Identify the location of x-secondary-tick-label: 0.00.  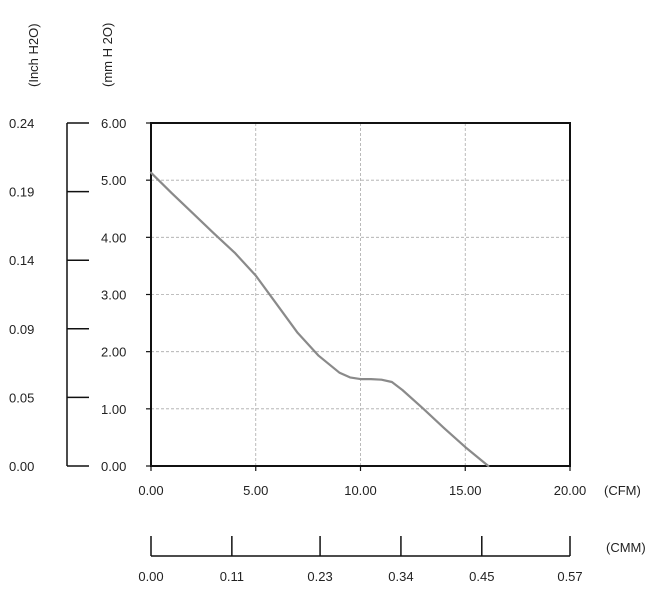
(150, 576).